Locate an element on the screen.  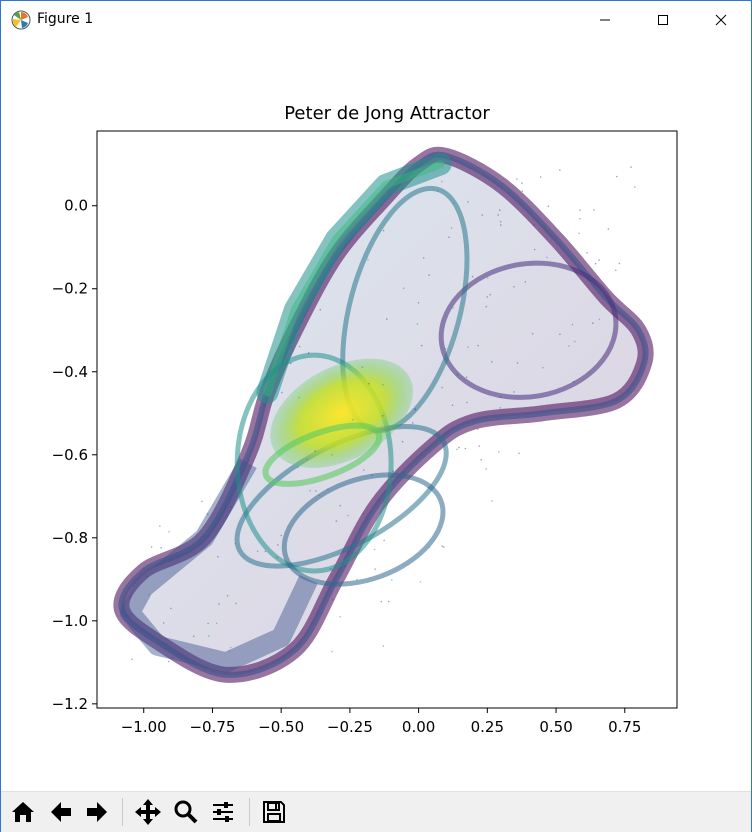
configure-subplots-button is located at coordinates (223, 812).